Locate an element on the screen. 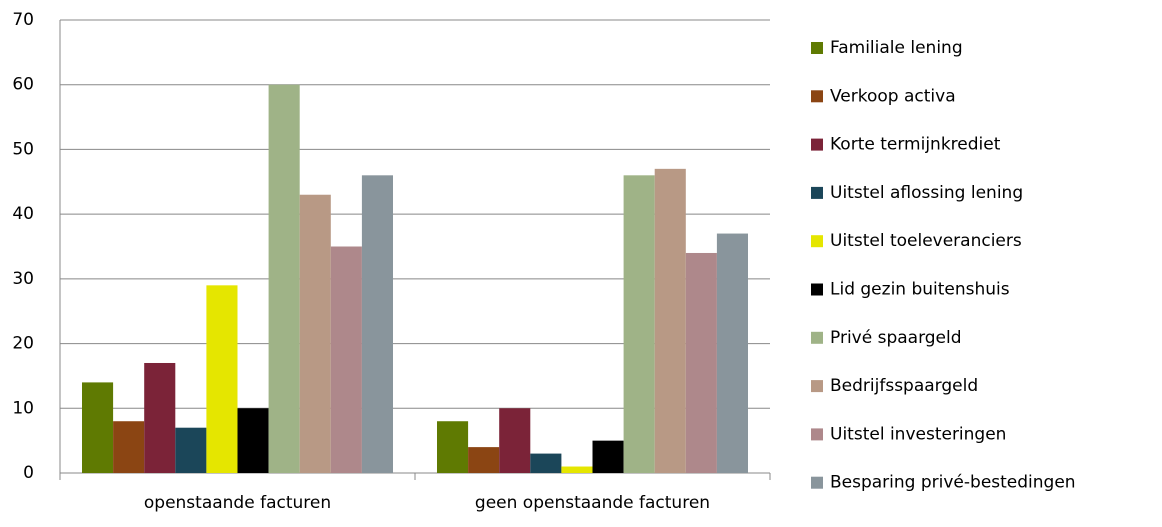 The width and height of the screenshot is (1162, 527). y-tick-label: 50 is located at coordinates (23, 149).